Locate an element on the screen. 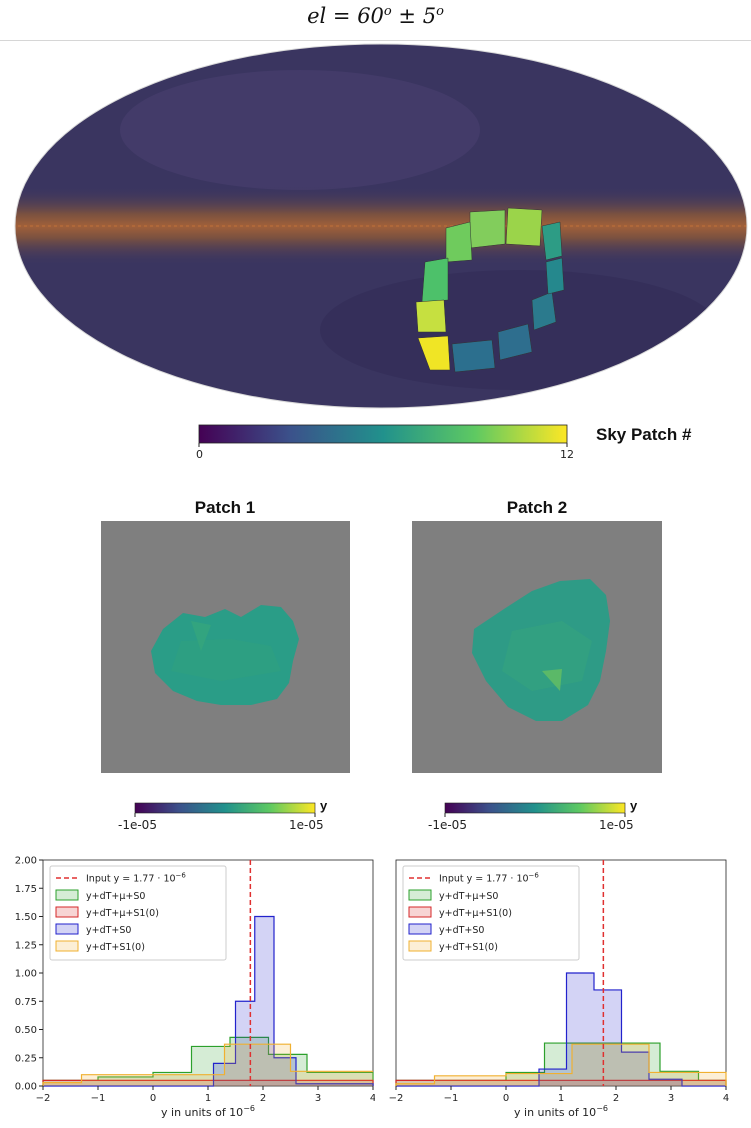  patch-2-colorbar is located at coordinates (535, 809).